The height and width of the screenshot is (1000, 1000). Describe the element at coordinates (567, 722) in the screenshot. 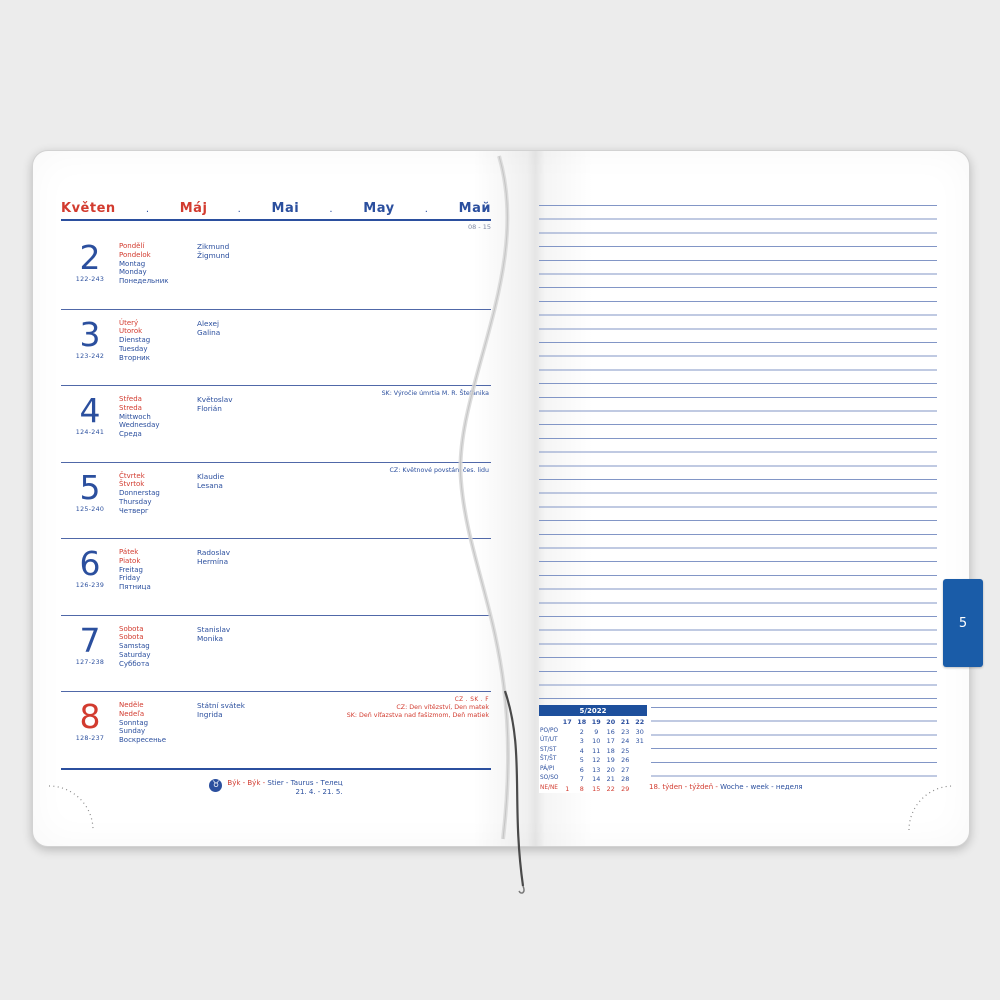

I see `mini-calendar-week-number: 17` at that location.